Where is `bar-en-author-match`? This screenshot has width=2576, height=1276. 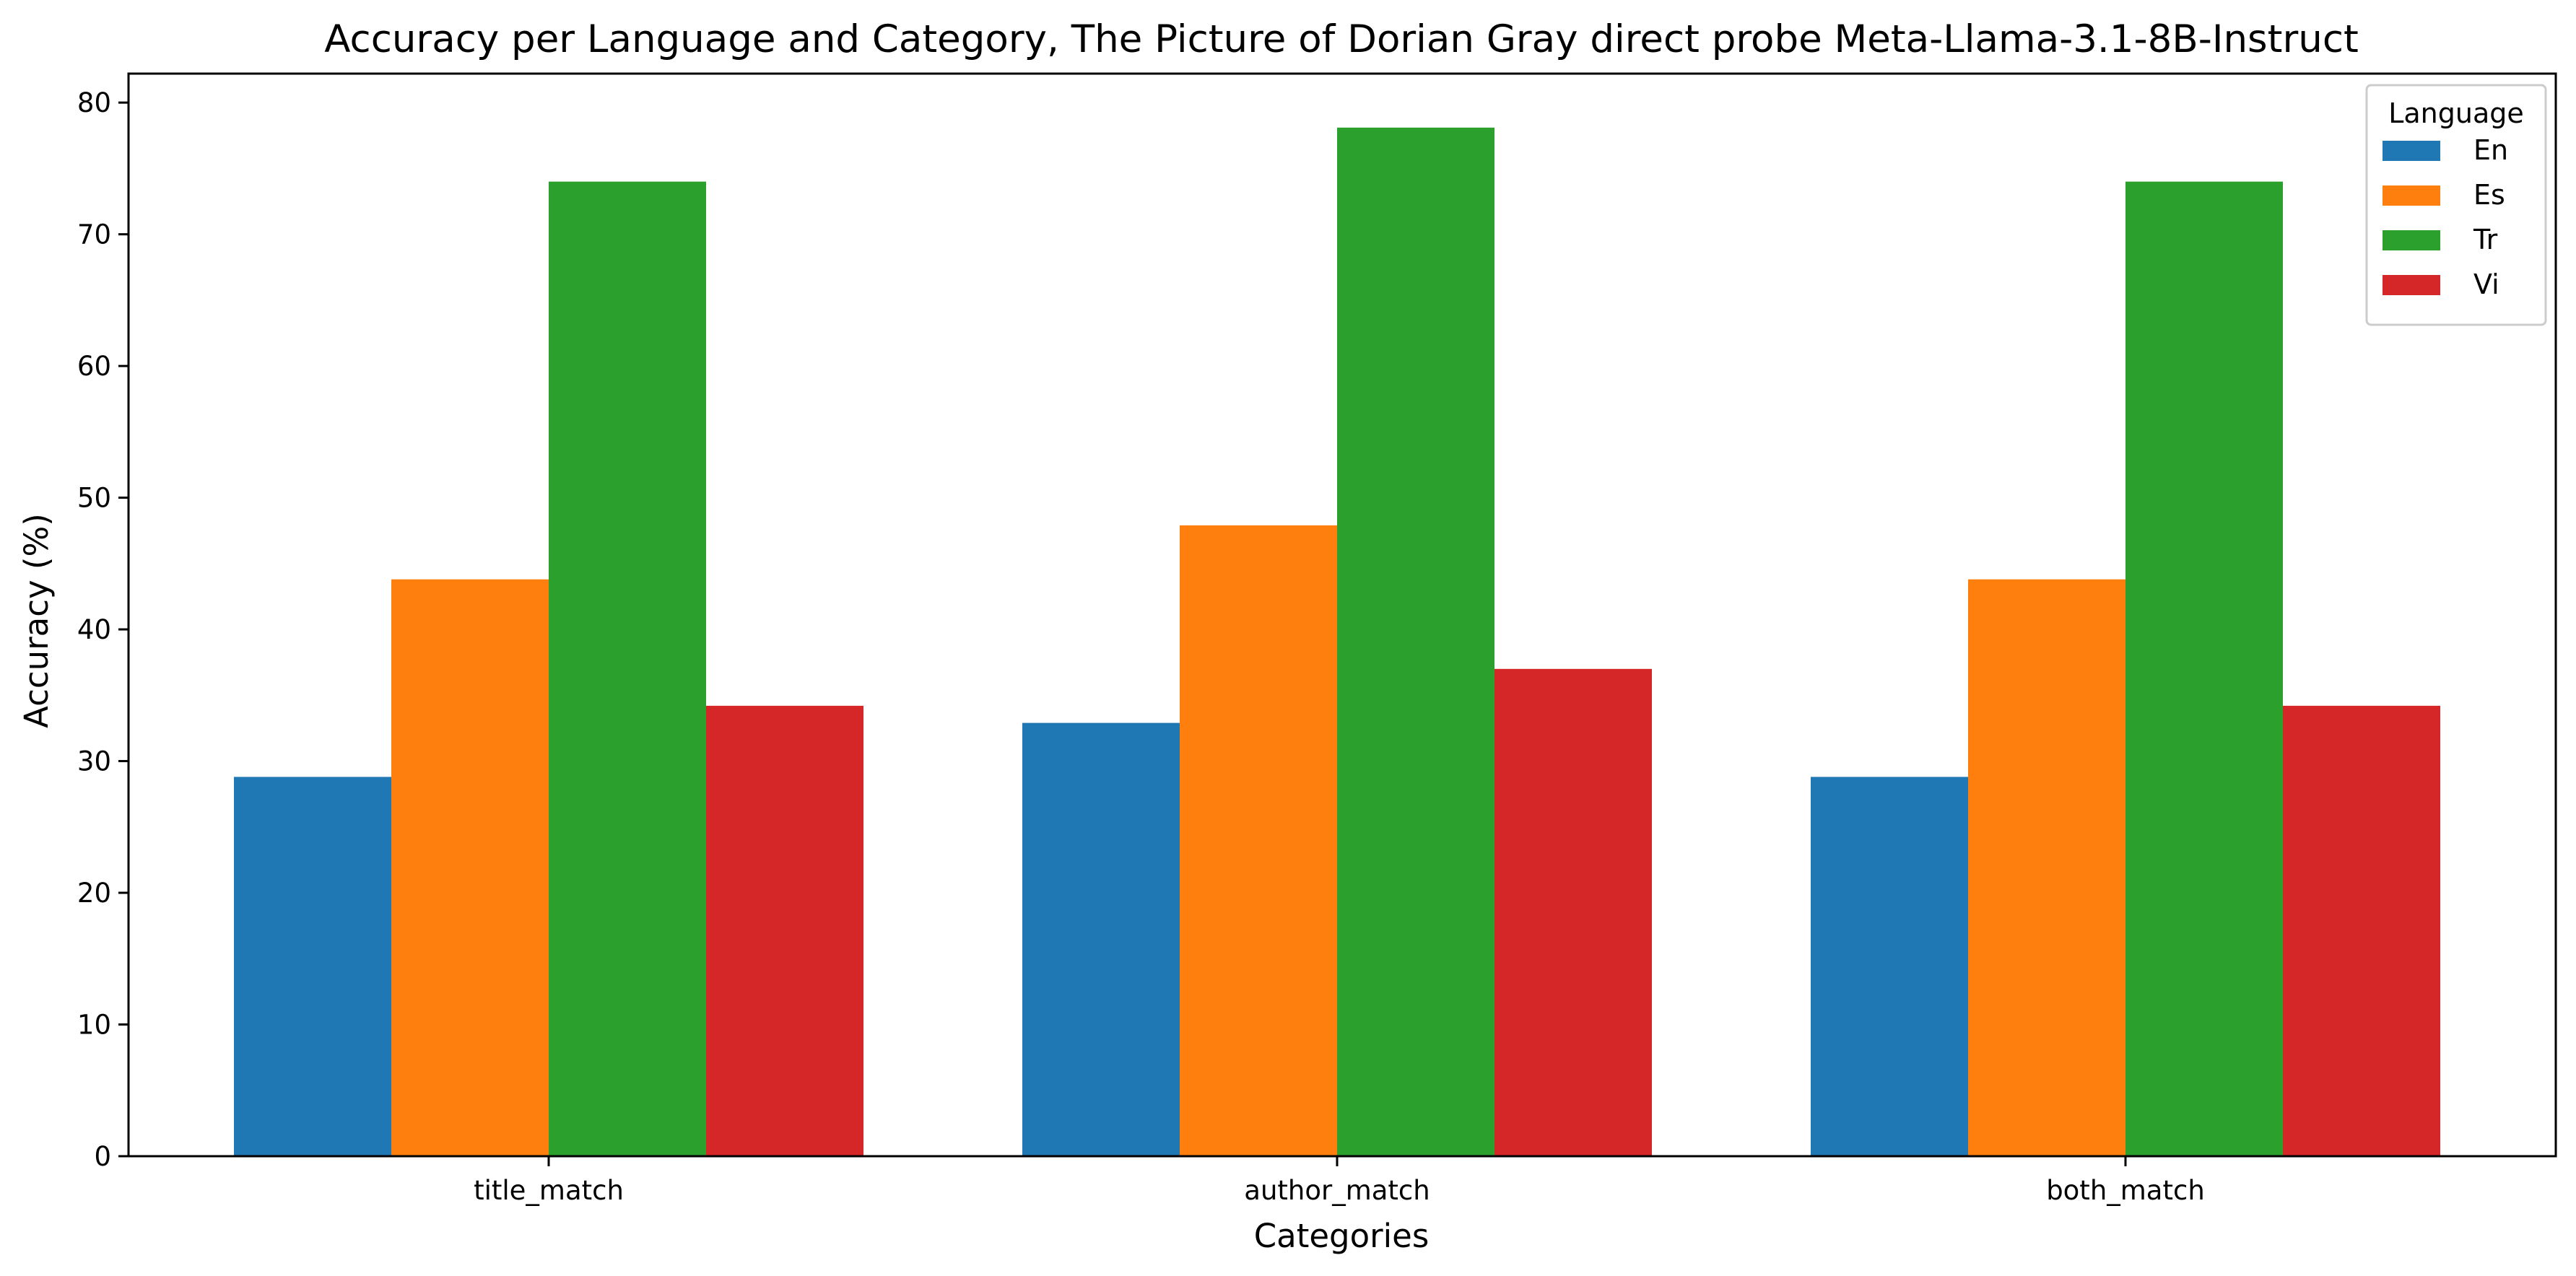
bar-en-author-match is located at coordinates (1101, 939).